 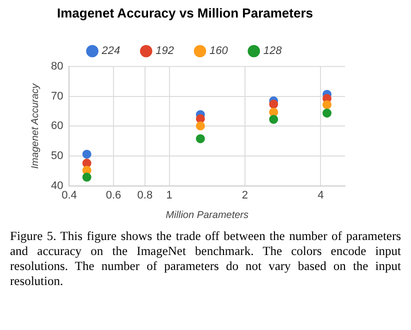 I want to click on legend-label: 192, so click(x=165, y=51).